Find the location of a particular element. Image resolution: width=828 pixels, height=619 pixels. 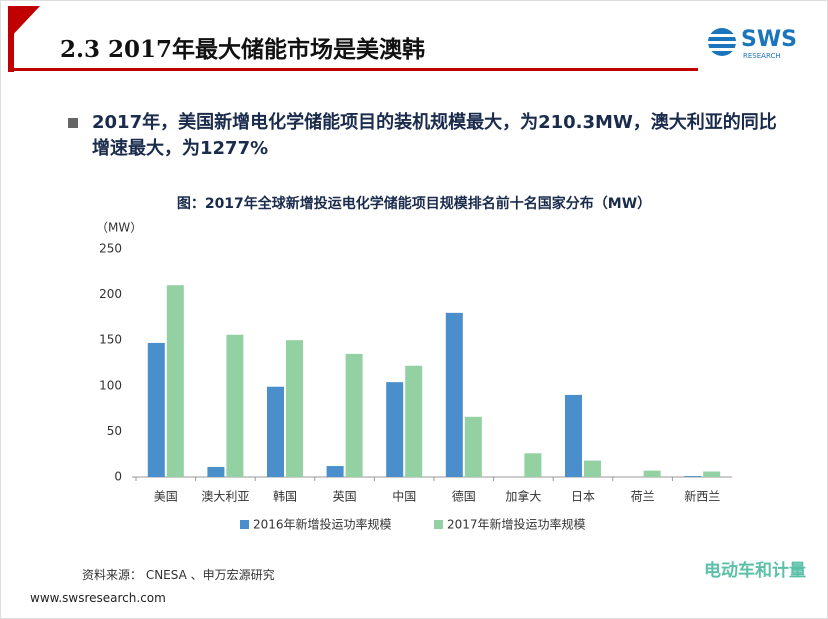

legend-label: 2017年新增投运功率规模 is located at coordinates (516, 524).